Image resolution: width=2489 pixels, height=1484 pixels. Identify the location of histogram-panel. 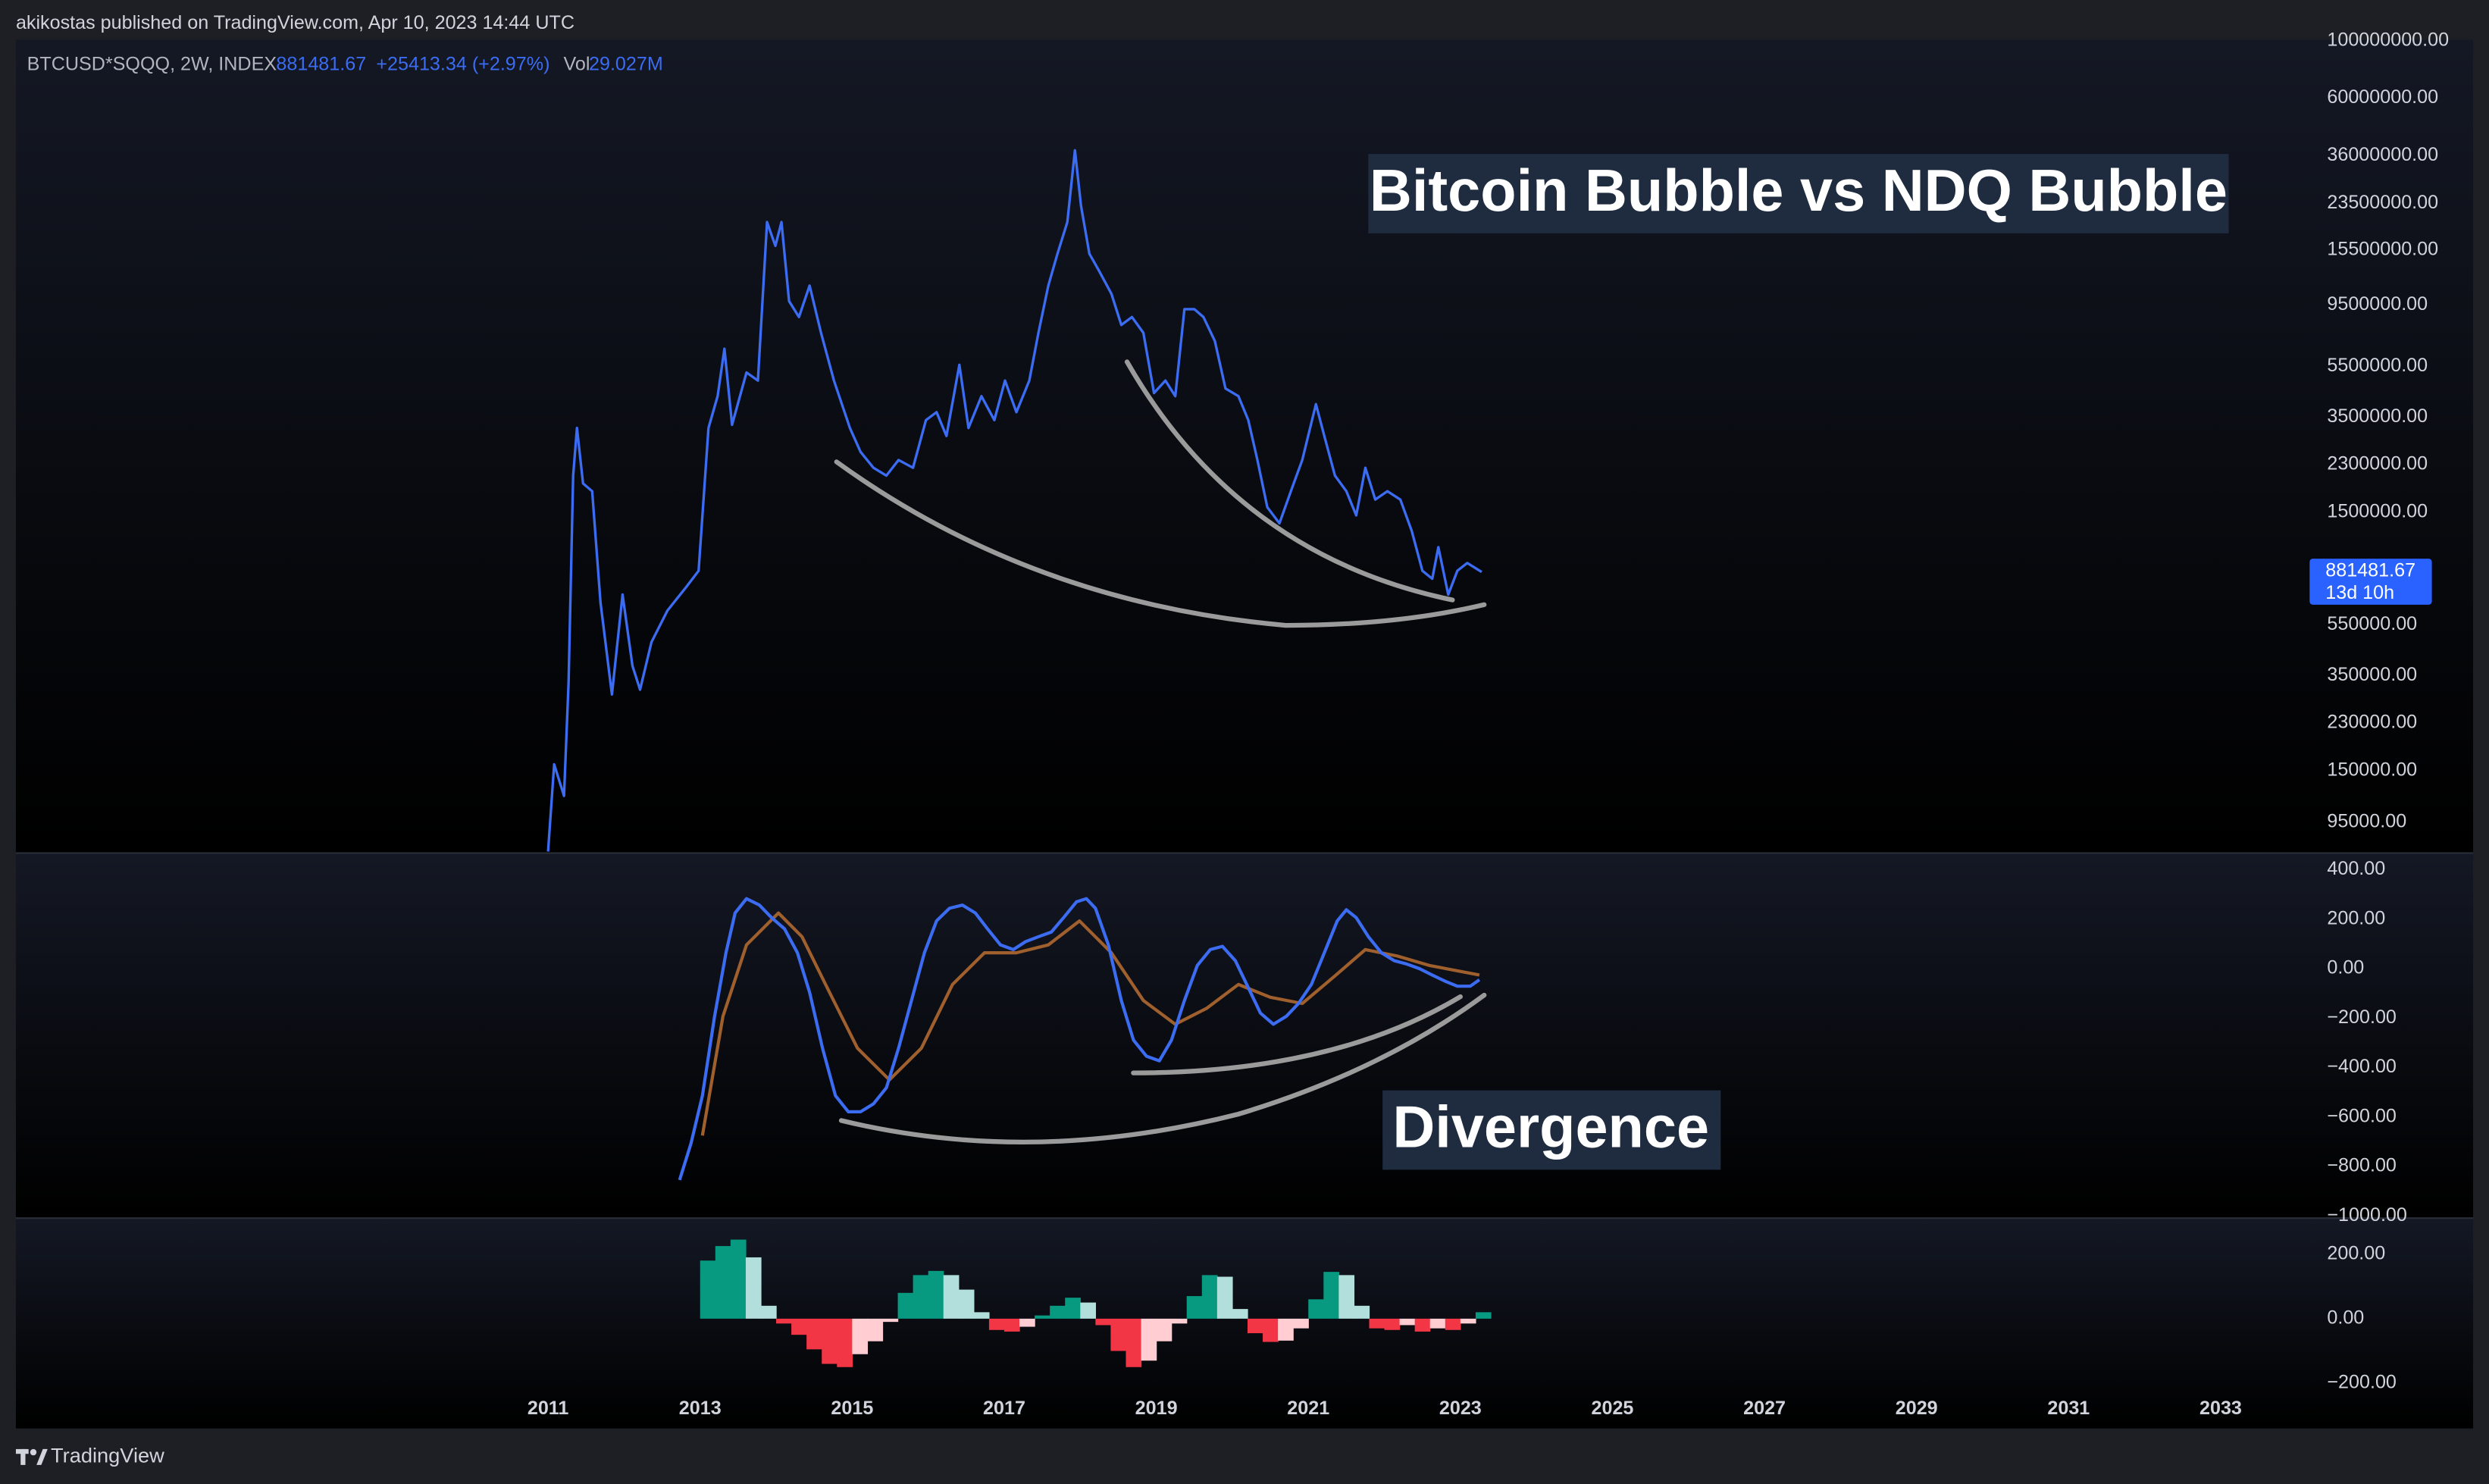
(1244, 1324).